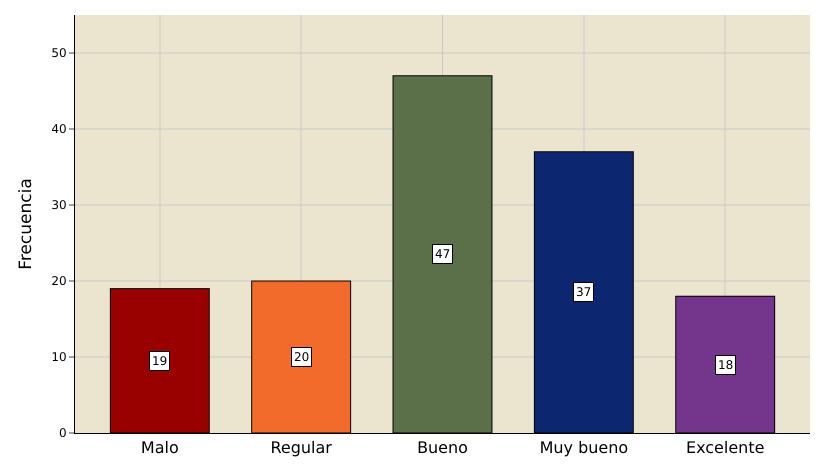  I want to click on data-label: 18, so click(726, 365).